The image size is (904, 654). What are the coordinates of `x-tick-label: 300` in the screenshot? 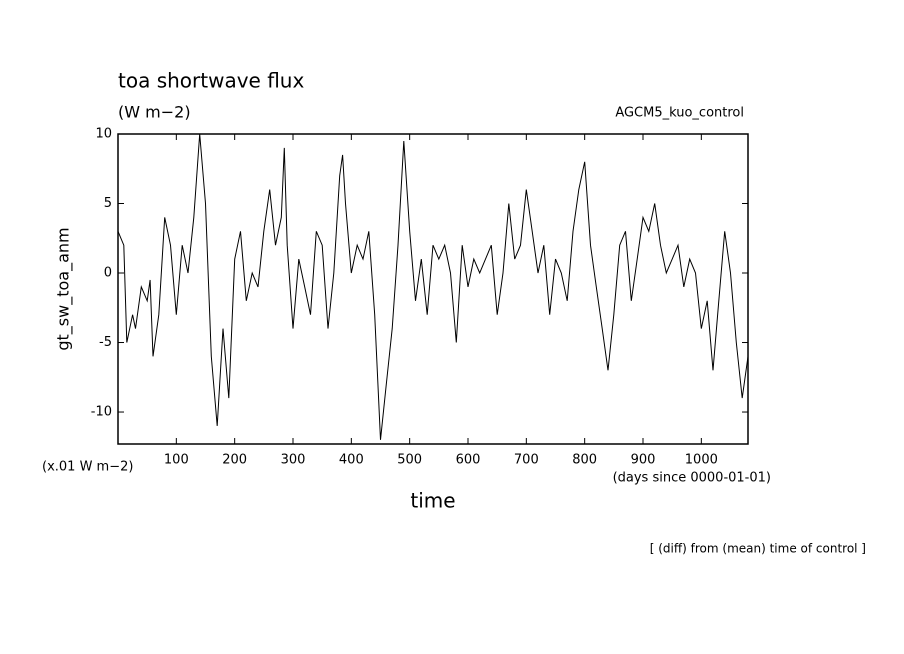 It's located at (293, 460).